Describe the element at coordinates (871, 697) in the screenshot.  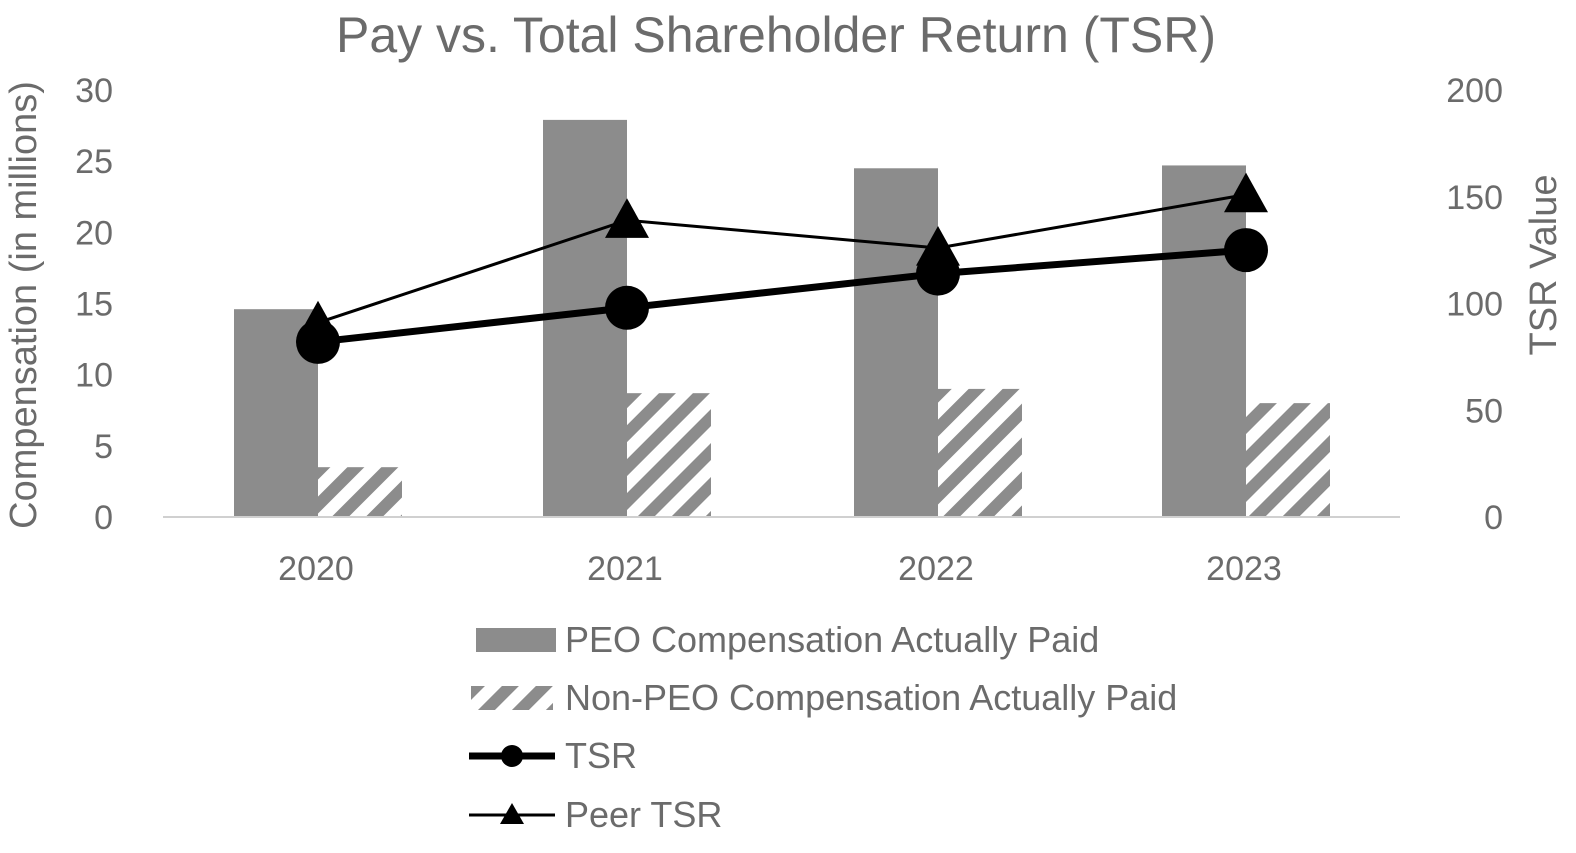
I see `legend-label: Non-PEO Compensation Actually Paid` at that location.